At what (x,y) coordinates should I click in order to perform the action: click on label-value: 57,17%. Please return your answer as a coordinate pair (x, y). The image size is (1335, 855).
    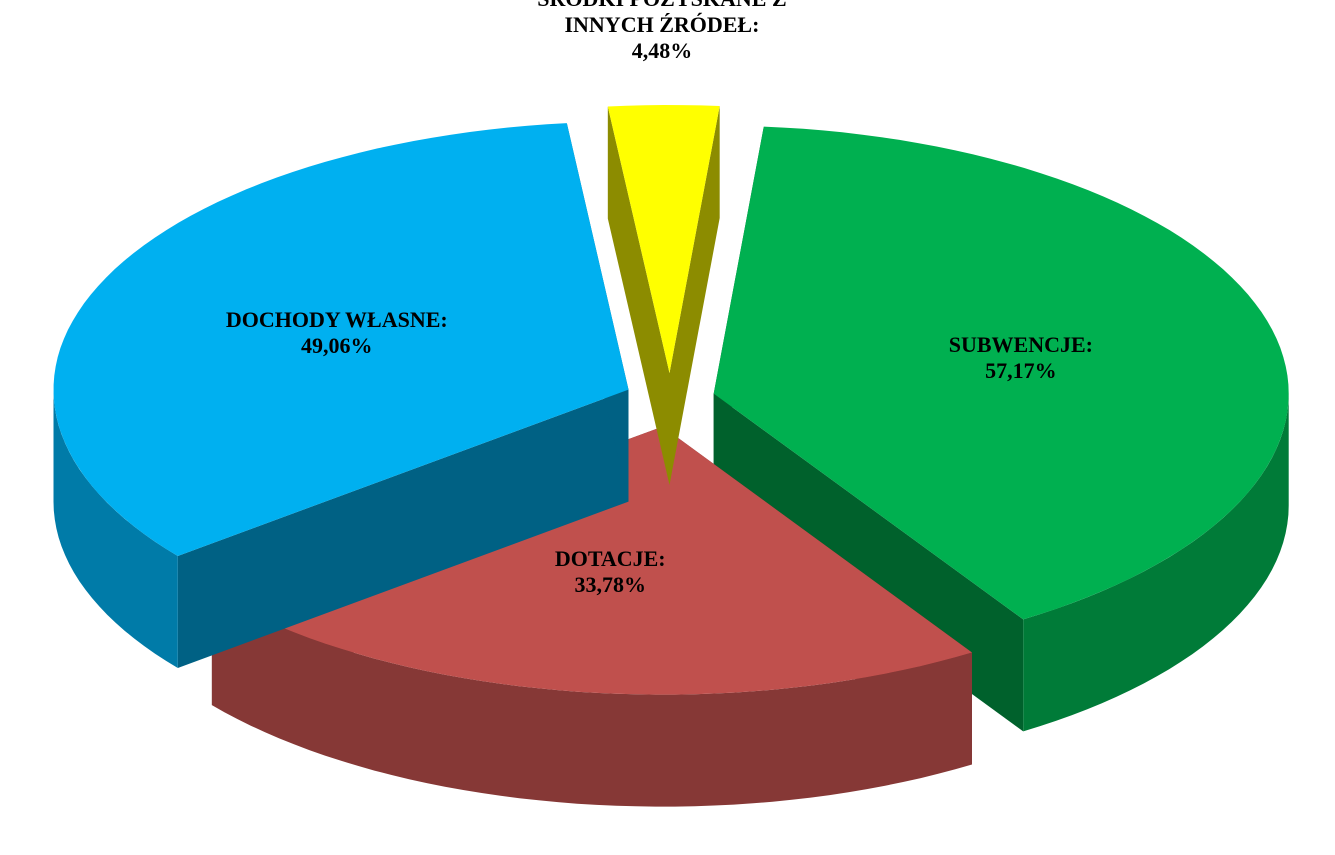
    Looking at the image, I should click on (1021, 371).